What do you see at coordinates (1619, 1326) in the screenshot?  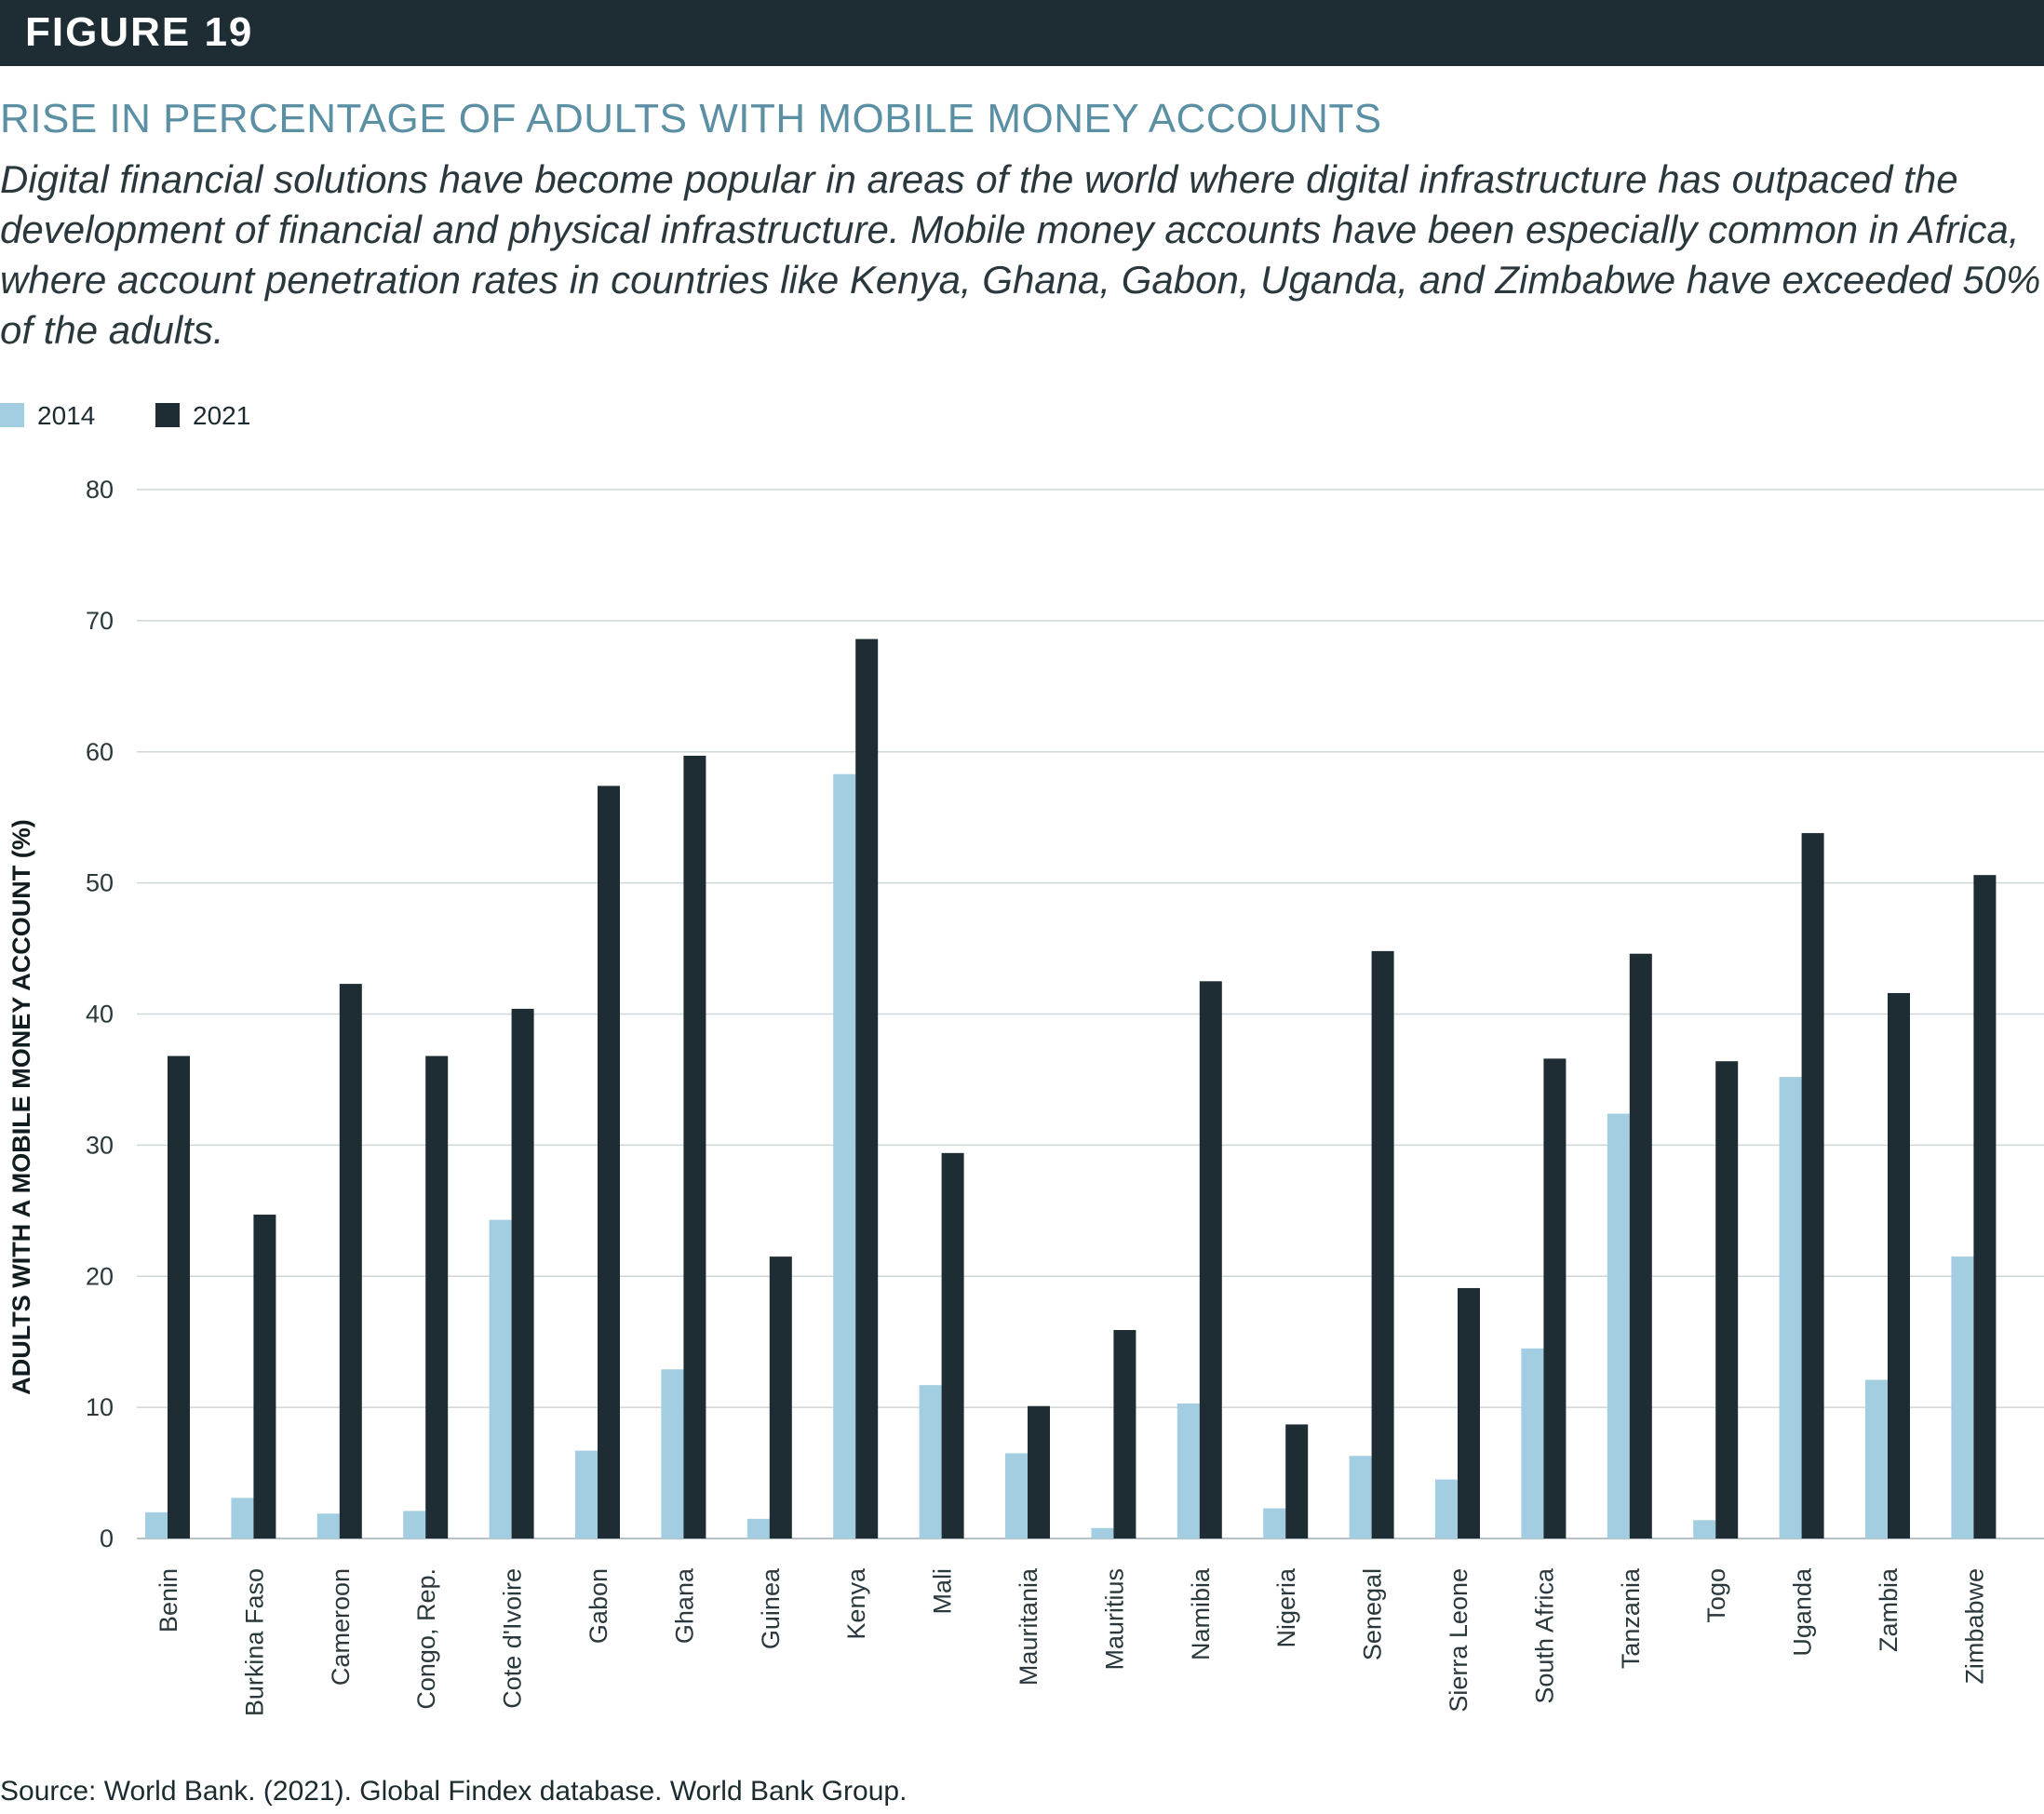 I see `bar-2014-tanzania` at bounding box center [1619, 1326].